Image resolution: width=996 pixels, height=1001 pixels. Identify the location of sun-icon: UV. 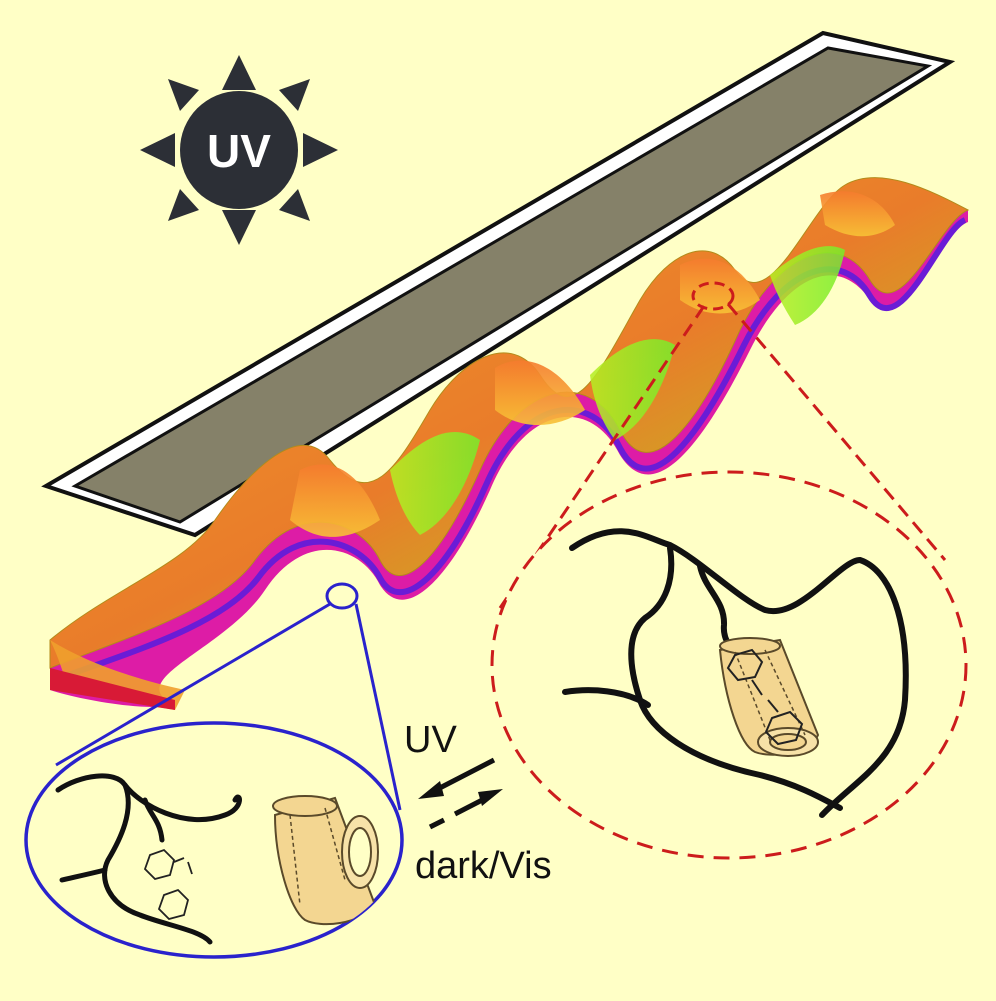
(239, 150).